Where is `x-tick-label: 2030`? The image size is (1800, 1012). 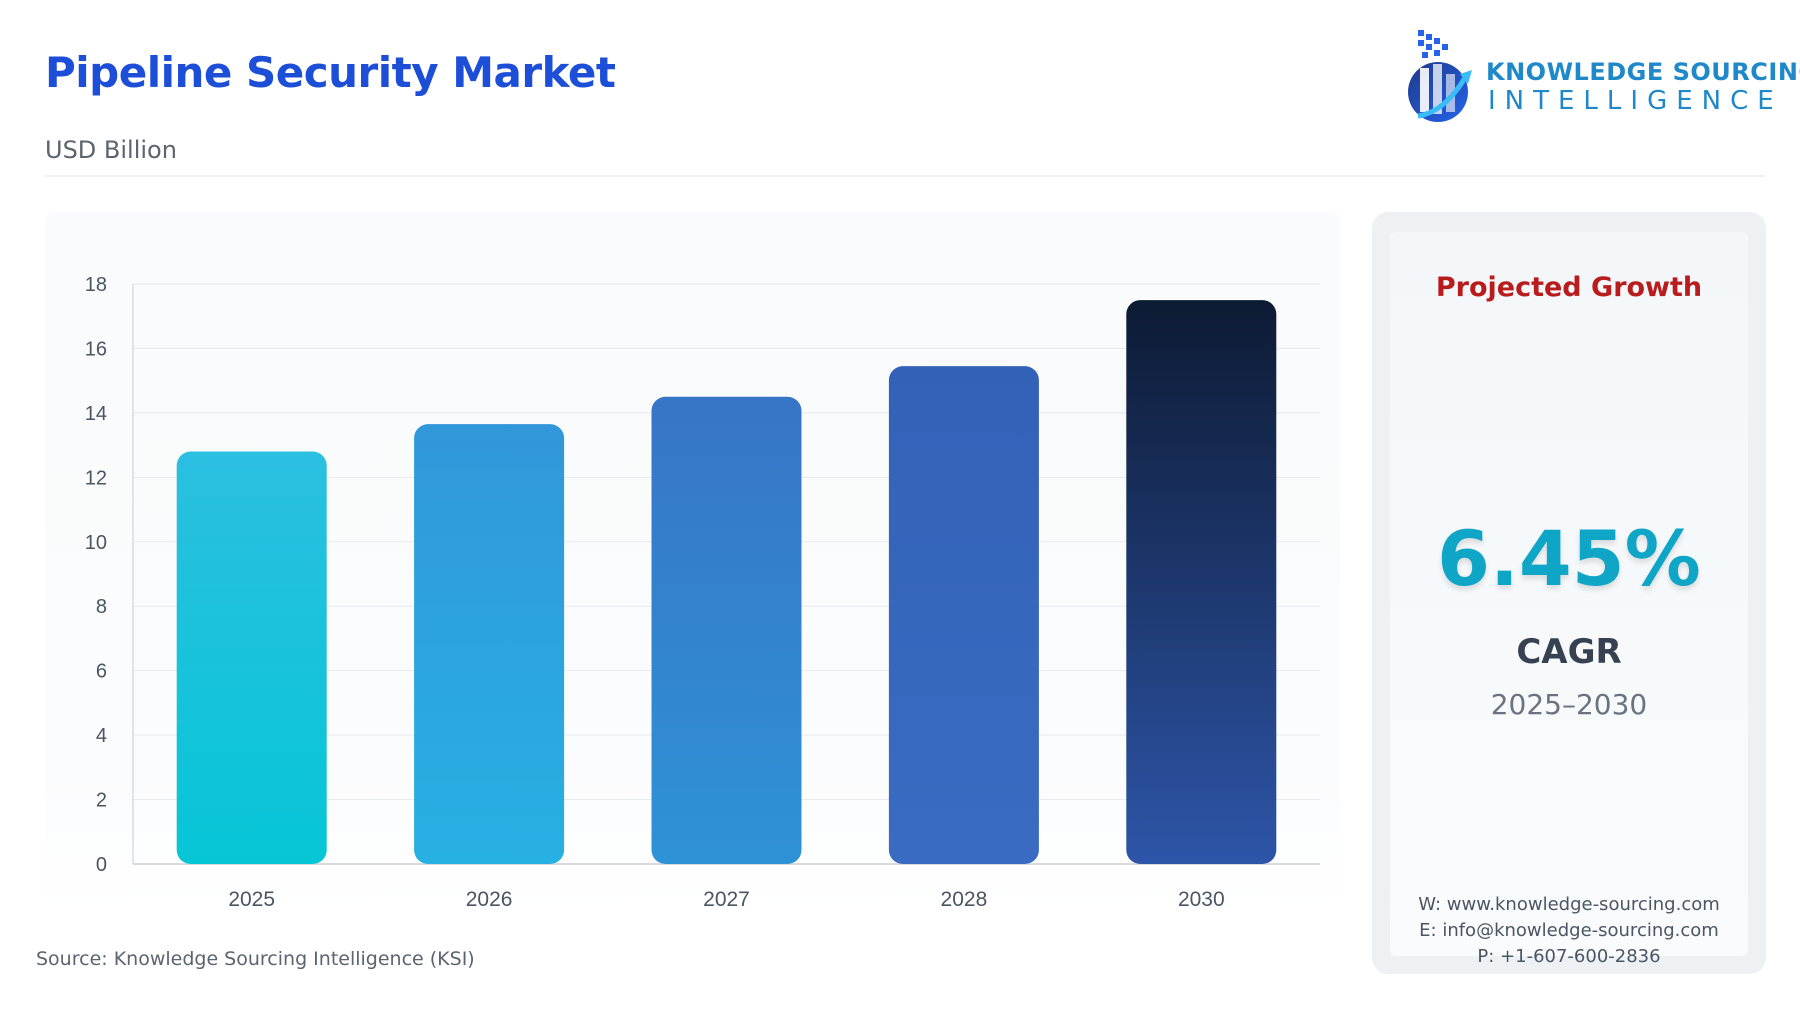 x-tick-label: 2030 is located at coordinates (1201, 899).